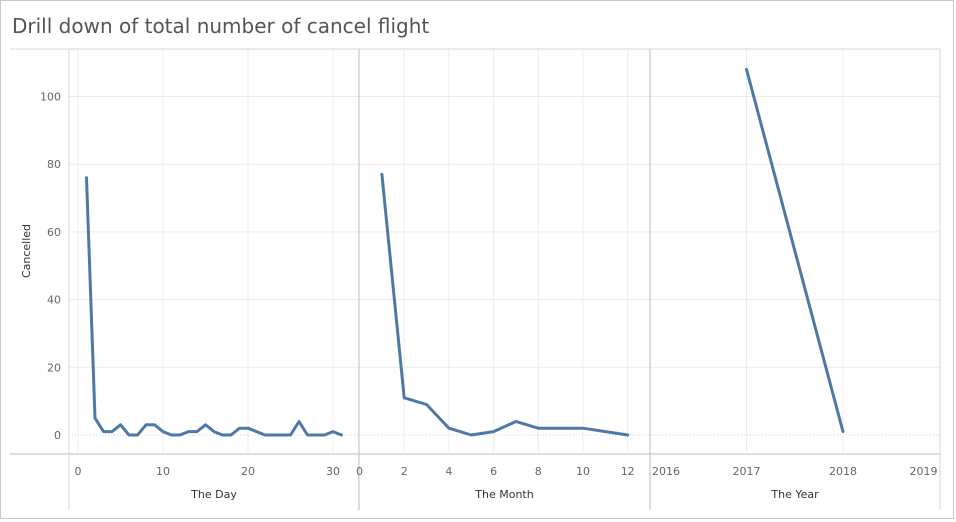 The height and width of the screenshot is (522, 956). What do you see at coordinates (333, 471) in the screenshot?
I see `x-tick-label: 30` at bounding box center [333, 471].